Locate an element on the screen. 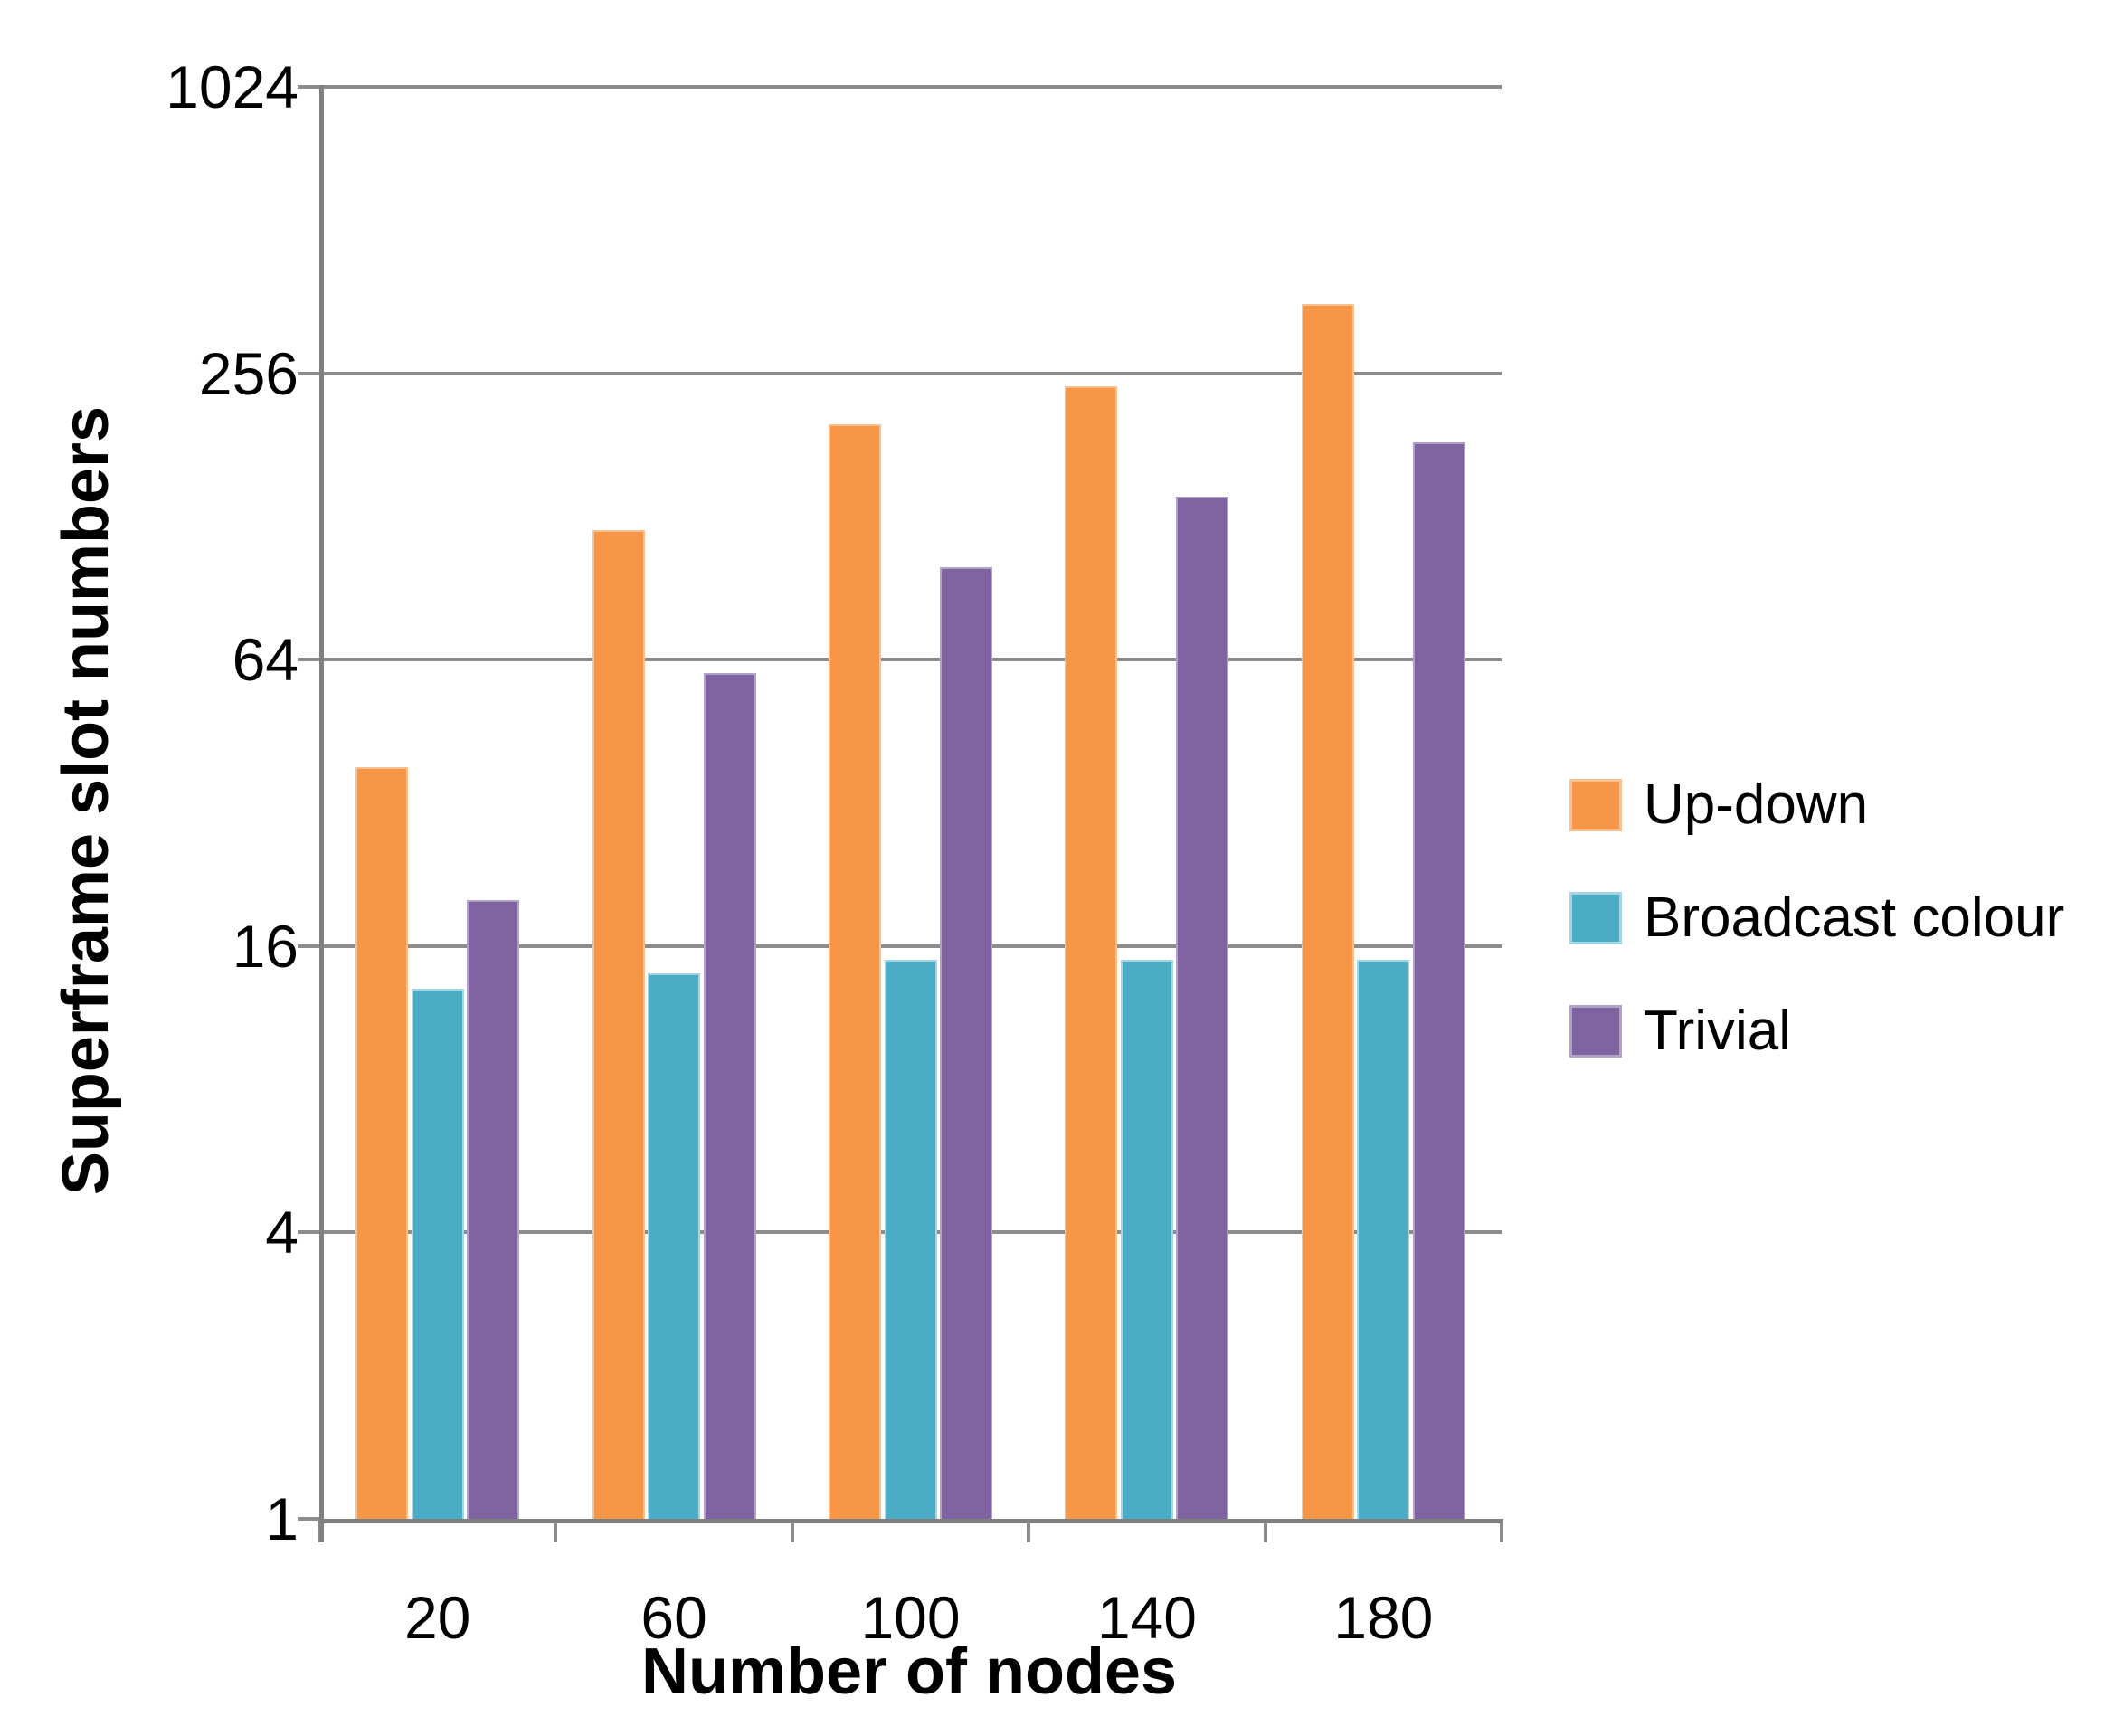 Image resolution: width=2114 pixels, height=1736 pixels. x-tick-label-180: 180 is located at coordinates (1384, 1617).